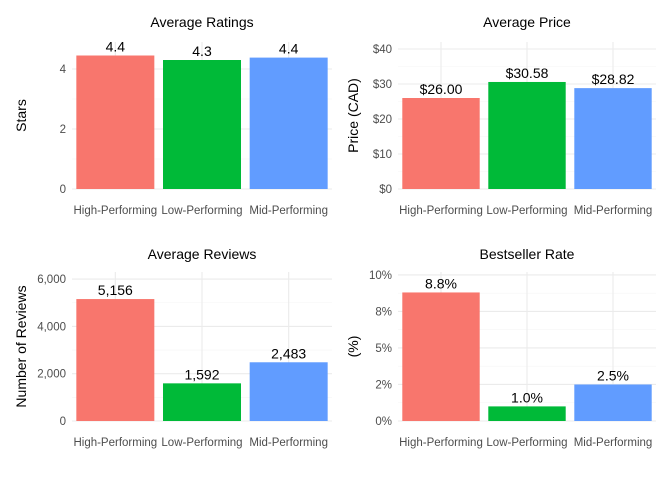 The height and width of the screenshot is (480, 672). What do you see at coordinates (383, 349) in the screenshot?
I see `y-tick-label: 5%` at bounding box center [383, 349].